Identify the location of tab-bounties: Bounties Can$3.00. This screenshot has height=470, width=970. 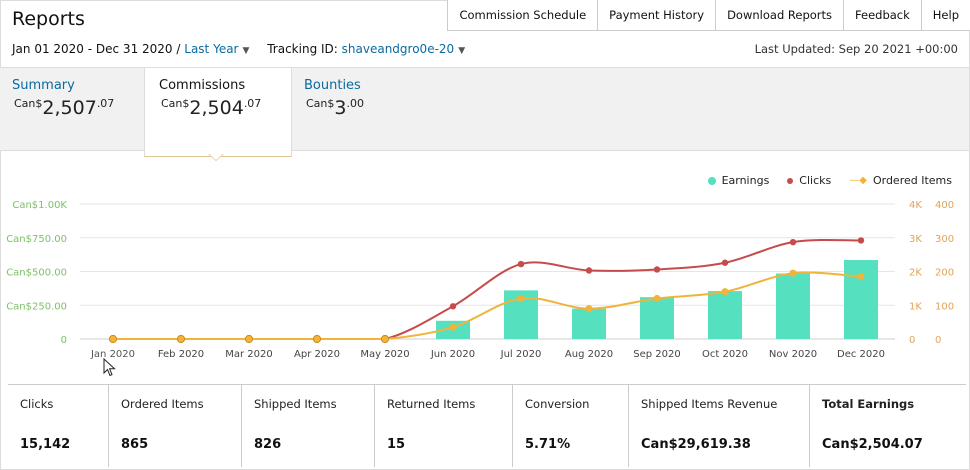
(364, 109).